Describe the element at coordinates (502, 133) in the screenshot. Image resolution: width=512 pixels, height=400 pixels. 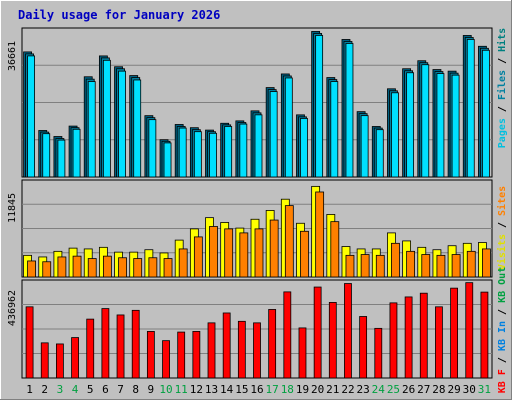
I see `legend-entry: Pages` at that location.